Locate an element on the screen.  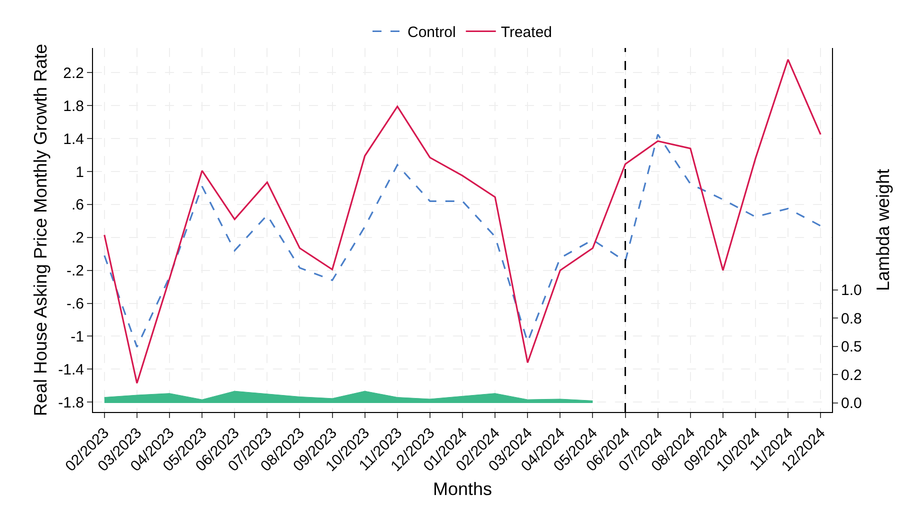
legend-label: Control is located at coordinates (432, 33).